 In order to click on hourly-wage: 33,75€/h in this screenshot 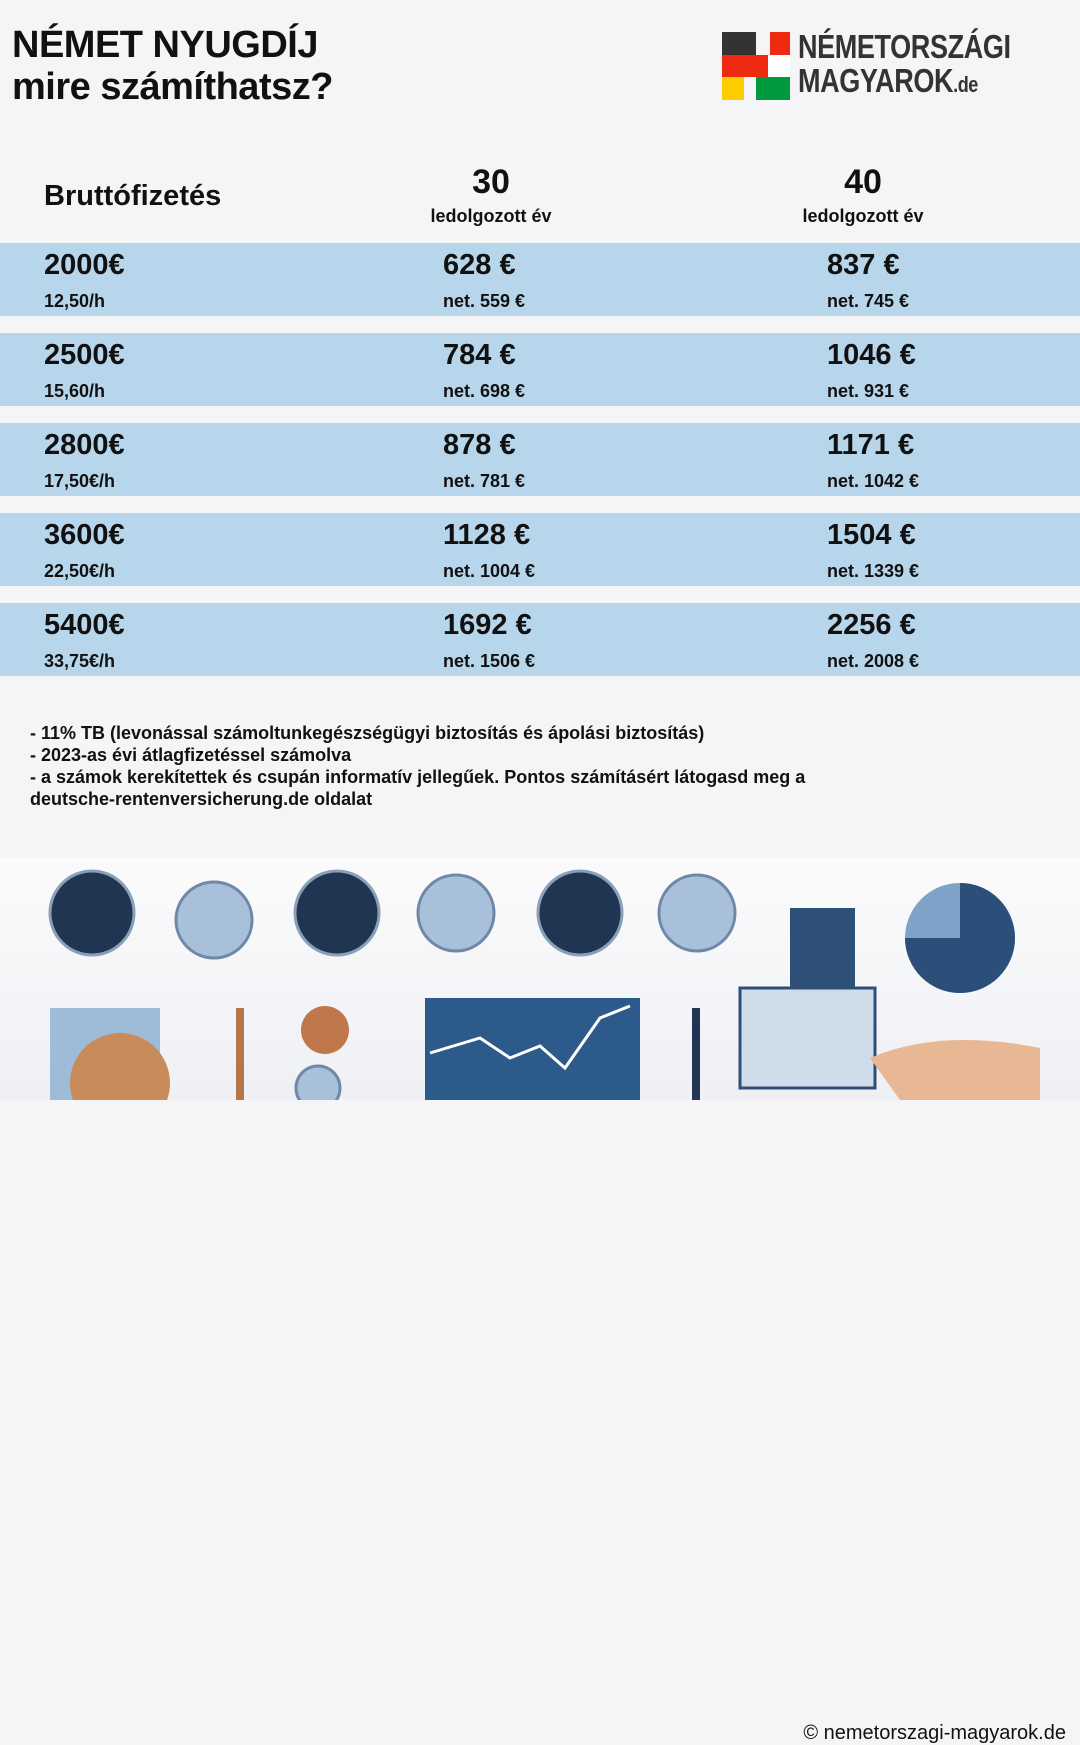, I will do `click(80, 661)`.